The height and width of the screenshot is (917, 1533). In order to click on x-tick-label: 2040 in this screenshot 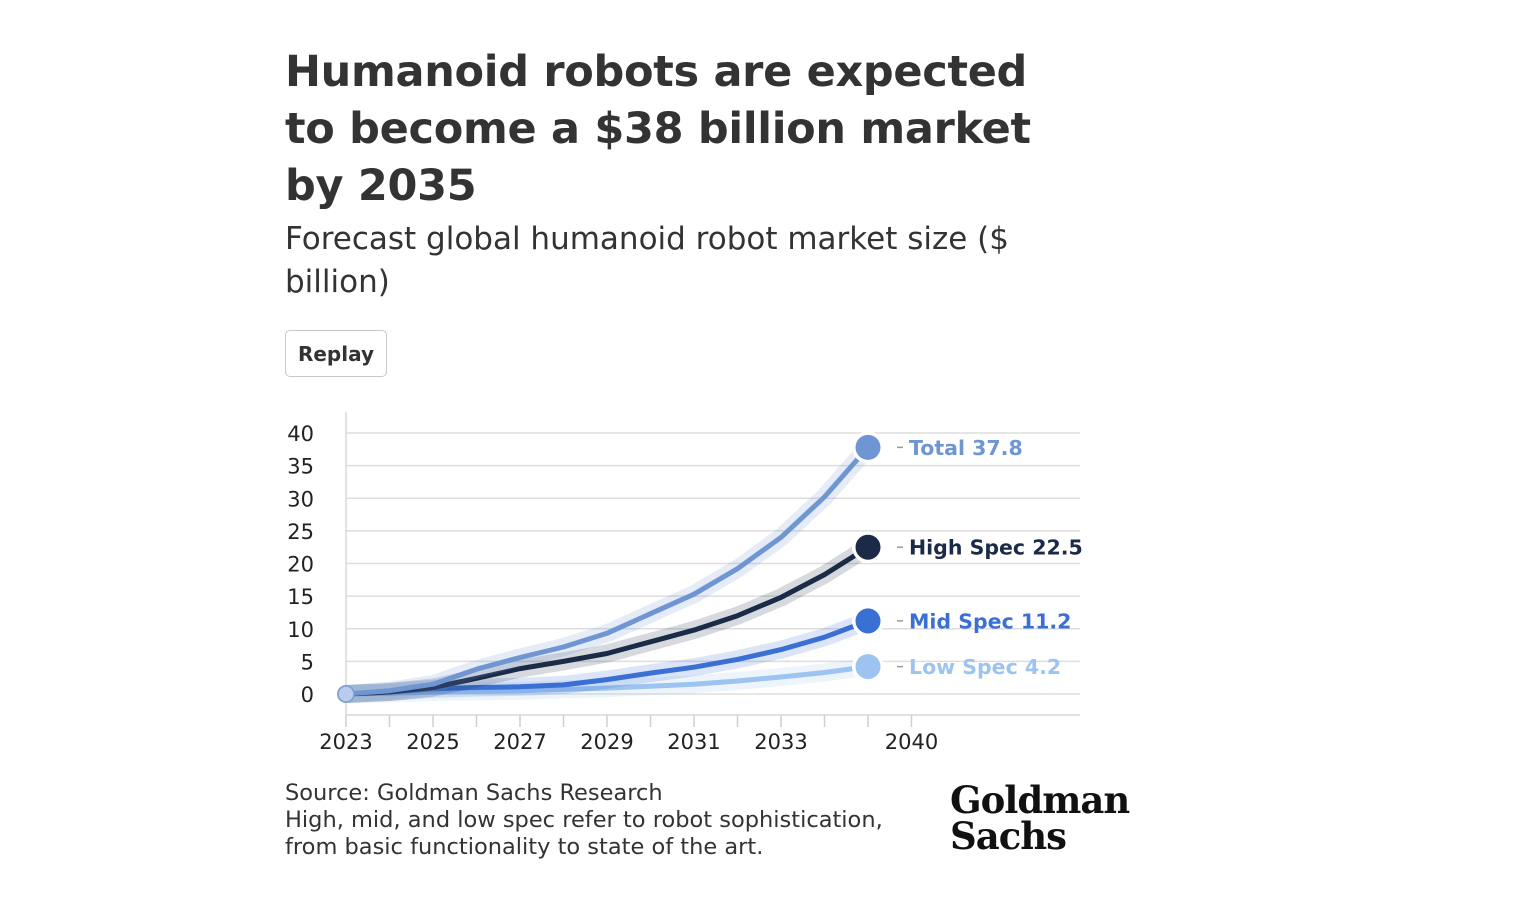, I will do `click(911, 742)`.